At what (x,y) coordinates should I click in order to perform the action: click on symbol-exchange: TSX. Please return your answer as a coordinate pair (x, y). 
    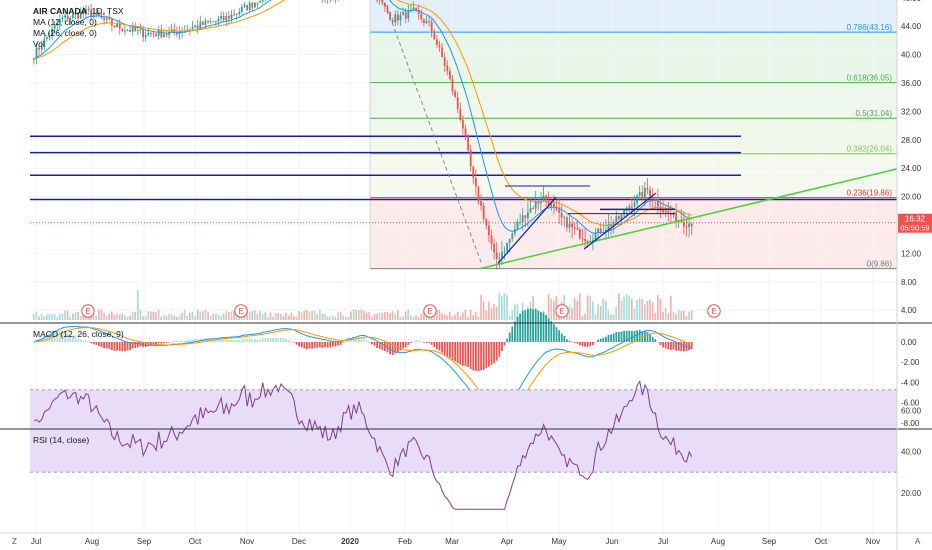
    Looking at the image, I should click on (115, 11).